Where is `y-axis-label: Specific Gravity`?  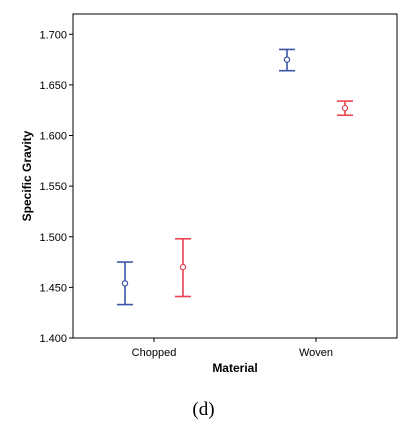
y-axis-label: Specific Gravity is located at coordinates (27, 175).